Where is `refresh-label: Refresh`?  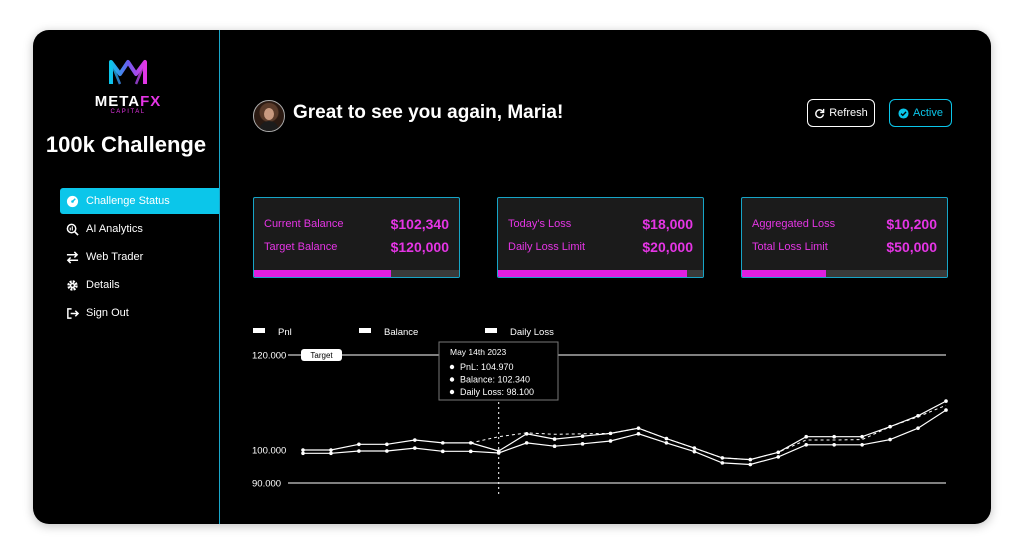 refresh-label: Refresh is located at coordinates (848, 113).